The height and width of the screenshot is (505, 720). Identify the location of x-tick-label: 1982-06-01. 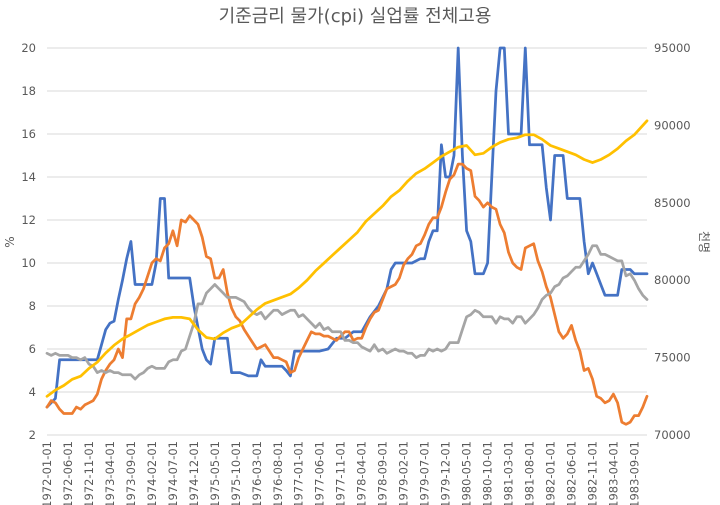
(571, 473).